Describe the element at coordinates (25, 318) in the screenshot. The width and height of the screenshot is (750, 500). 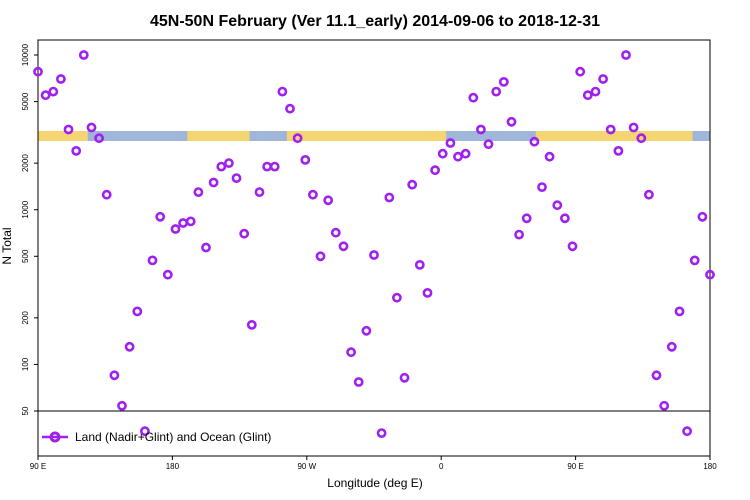
I see `y-tick-label: 200` at that location.